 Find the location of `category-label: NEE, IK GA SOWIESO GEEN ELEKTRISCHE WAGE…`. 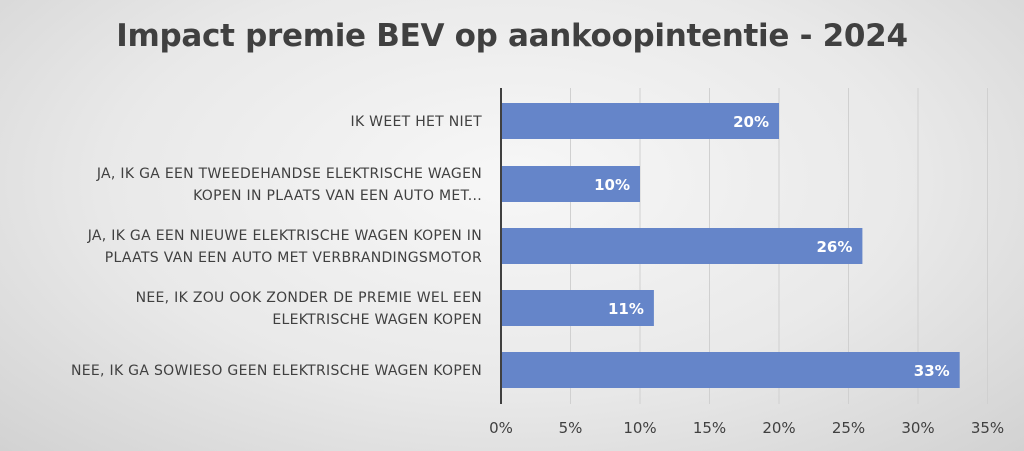

category-label: NEE, IK GA SOWIESO GEEN ELEKTRISCHE WAGE… is located at coordinates (276, 371).